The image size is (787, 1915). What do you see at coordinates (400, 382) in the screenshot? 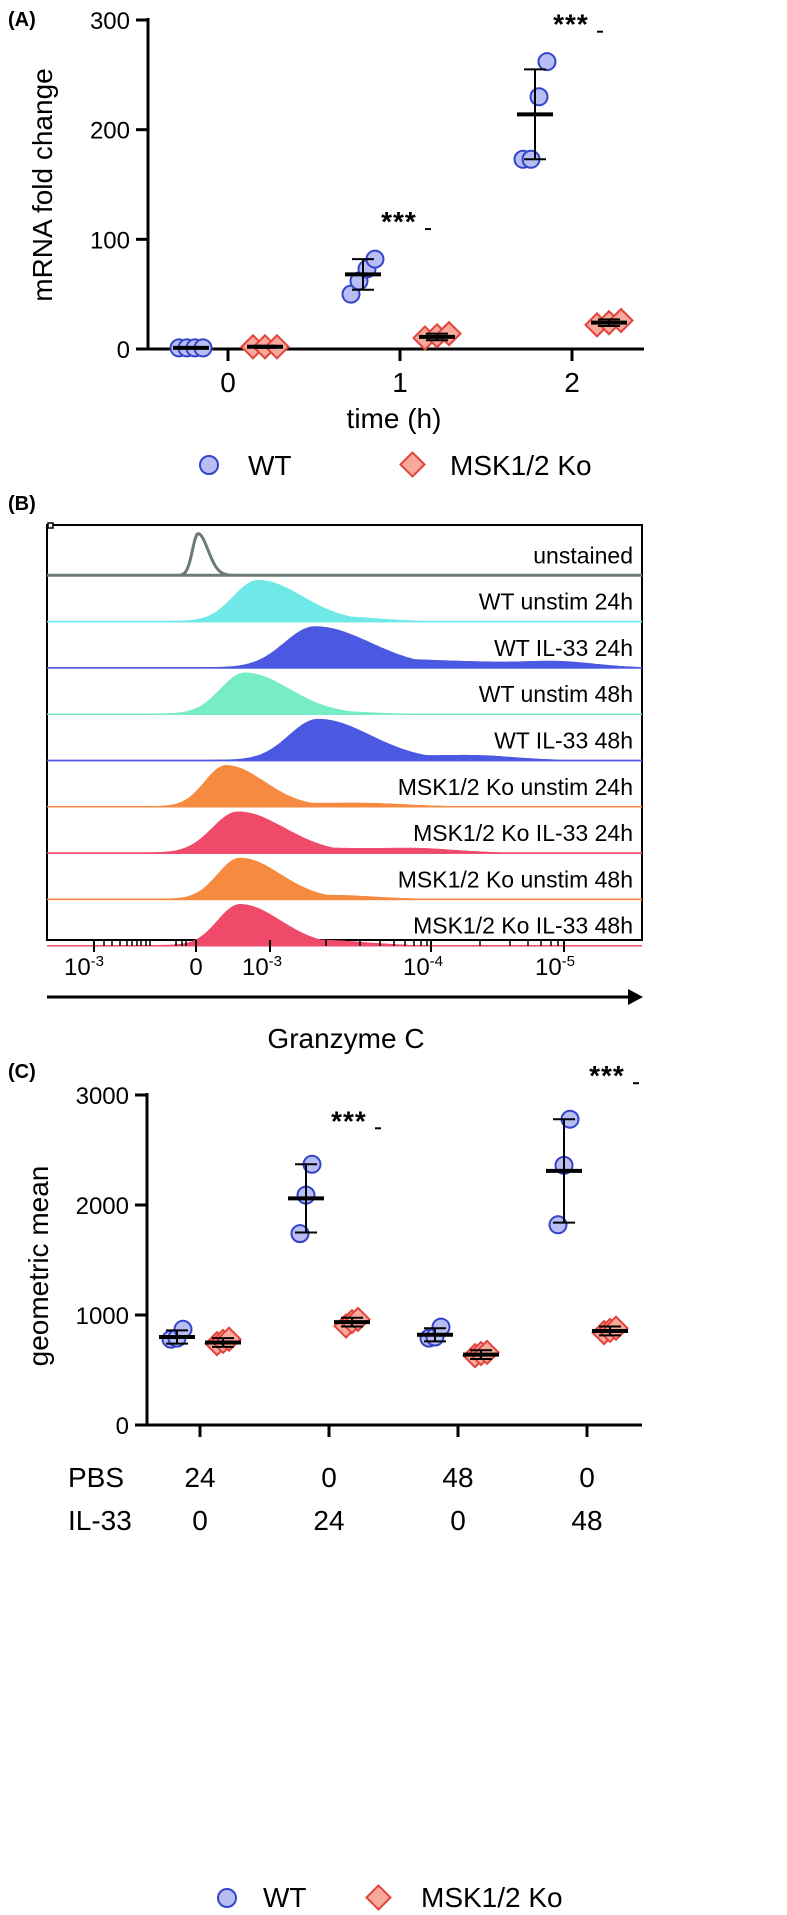
I see `panel-a-x-tick-label: 1` at bounding box center [400, 382].